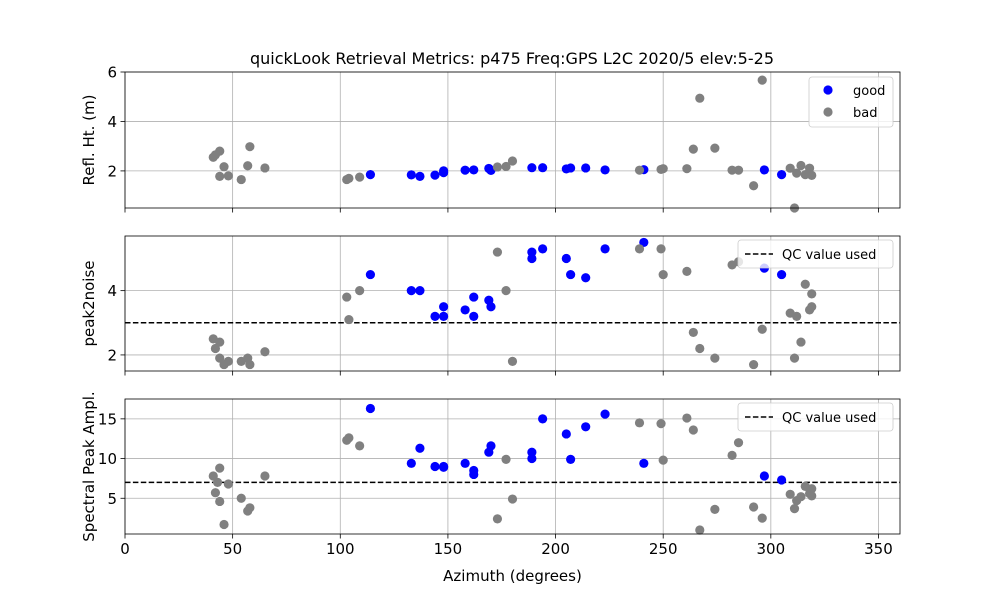 The height and width of the screenshot is (600, 1000). Describe the element at coordinates (851, 102) in the screenshot. I see `legend: good bad` at that location.